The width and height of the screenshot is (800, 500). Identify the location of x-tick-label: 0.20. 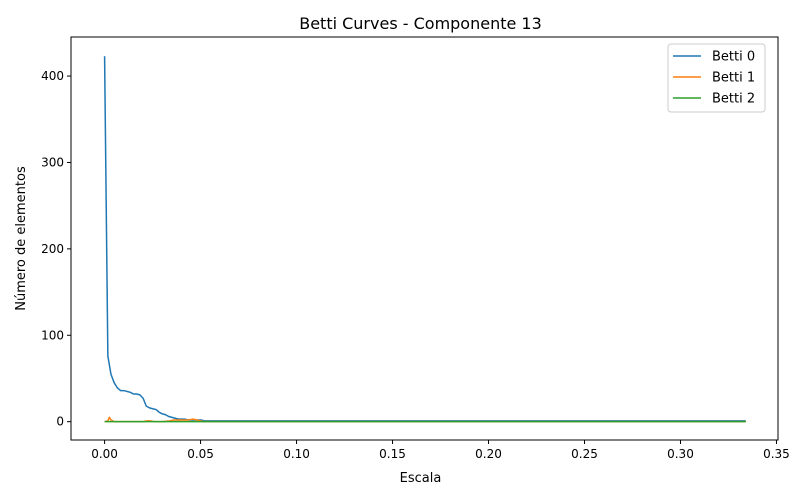
(488, 454).